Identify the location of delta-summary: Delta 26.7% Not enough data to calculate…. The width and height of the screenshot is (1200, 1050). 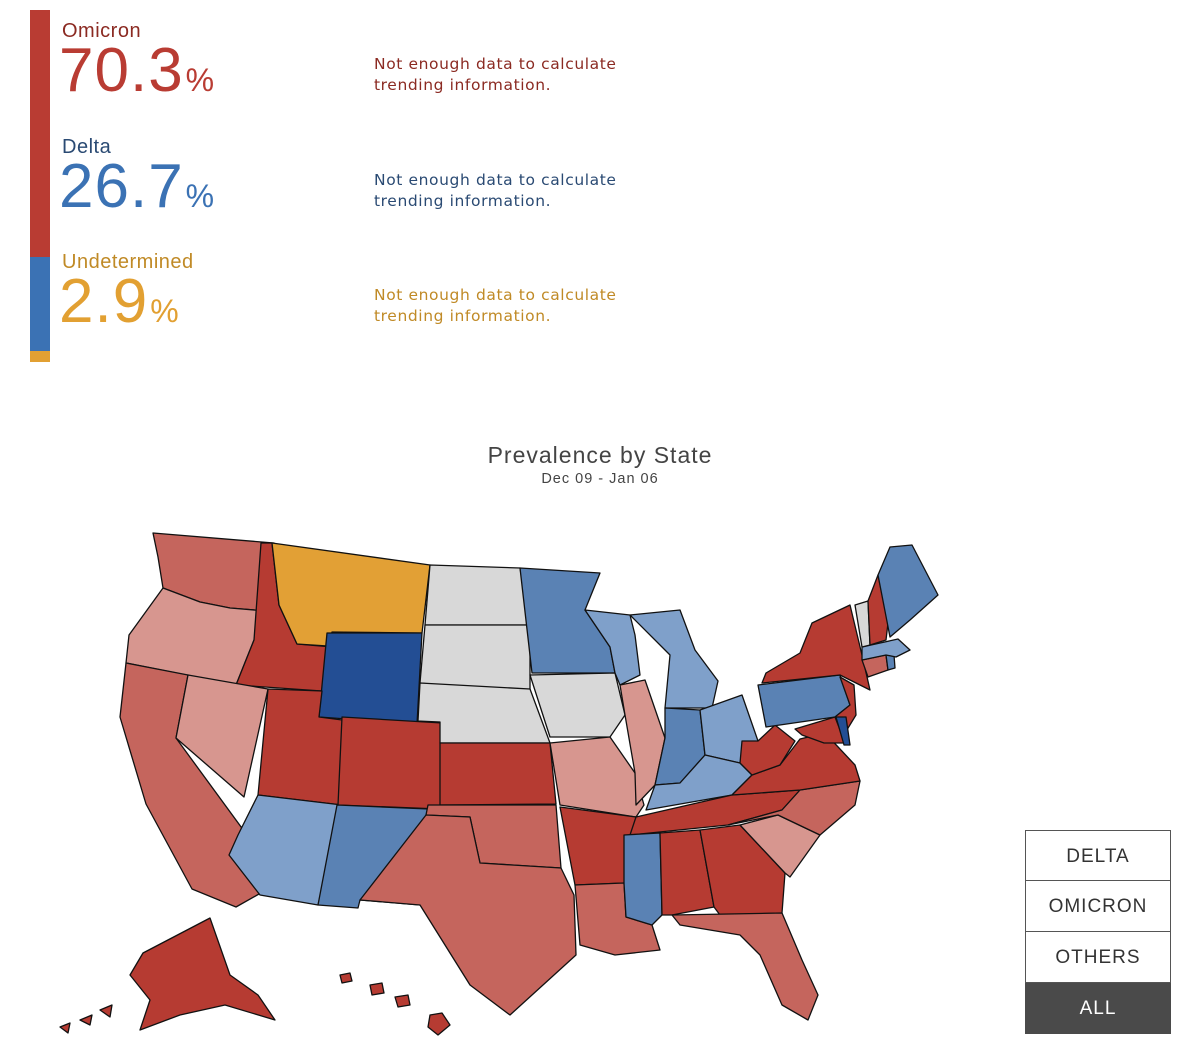
(410, 184).